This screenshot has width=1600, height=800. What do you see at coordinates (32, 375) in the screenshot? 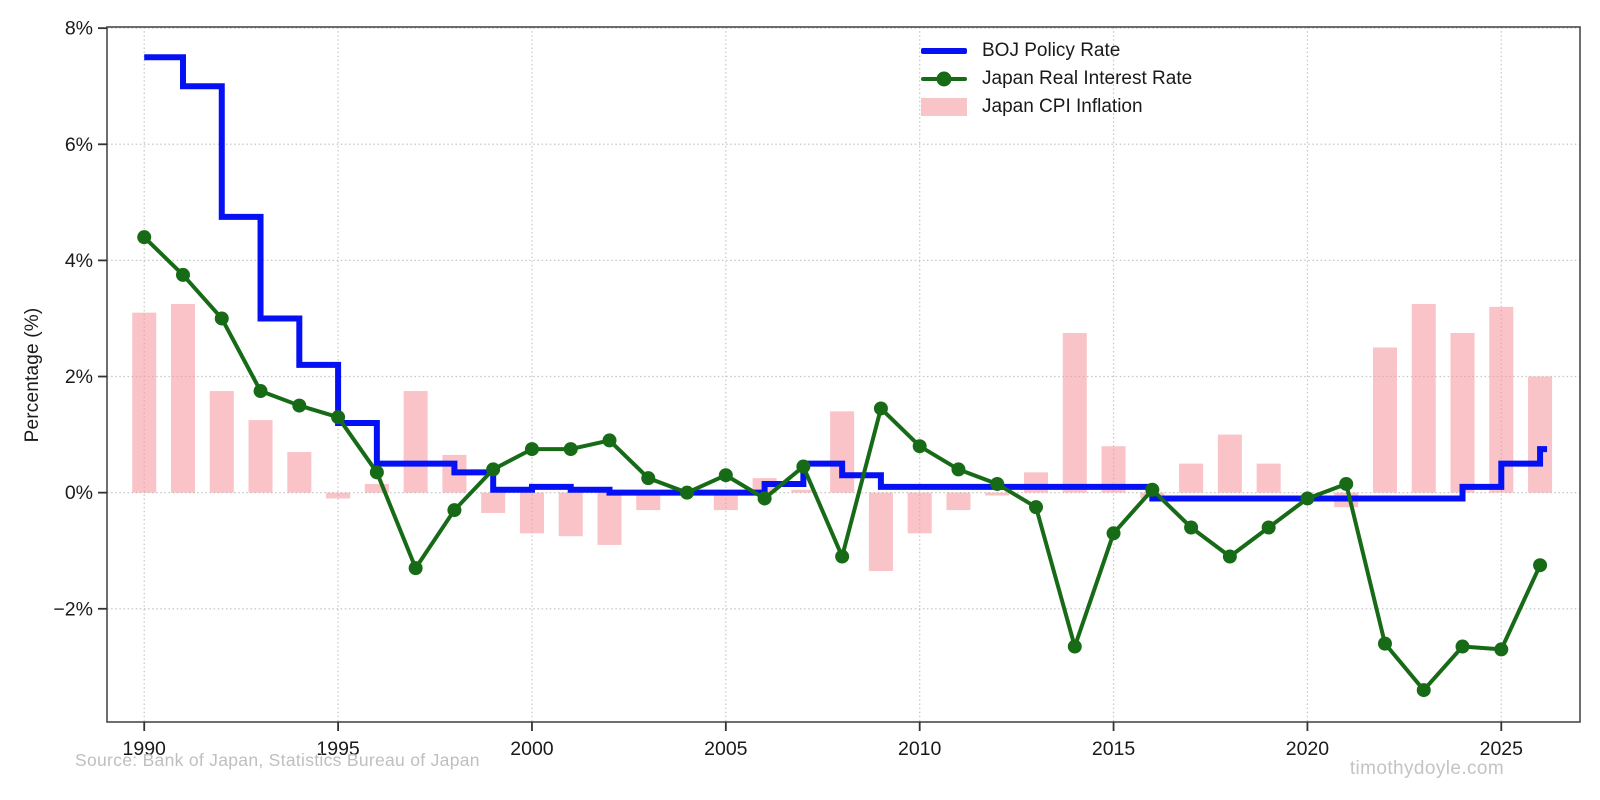
I see `y-axis-title: Percentage (%)` at bounding box center [32, 375].